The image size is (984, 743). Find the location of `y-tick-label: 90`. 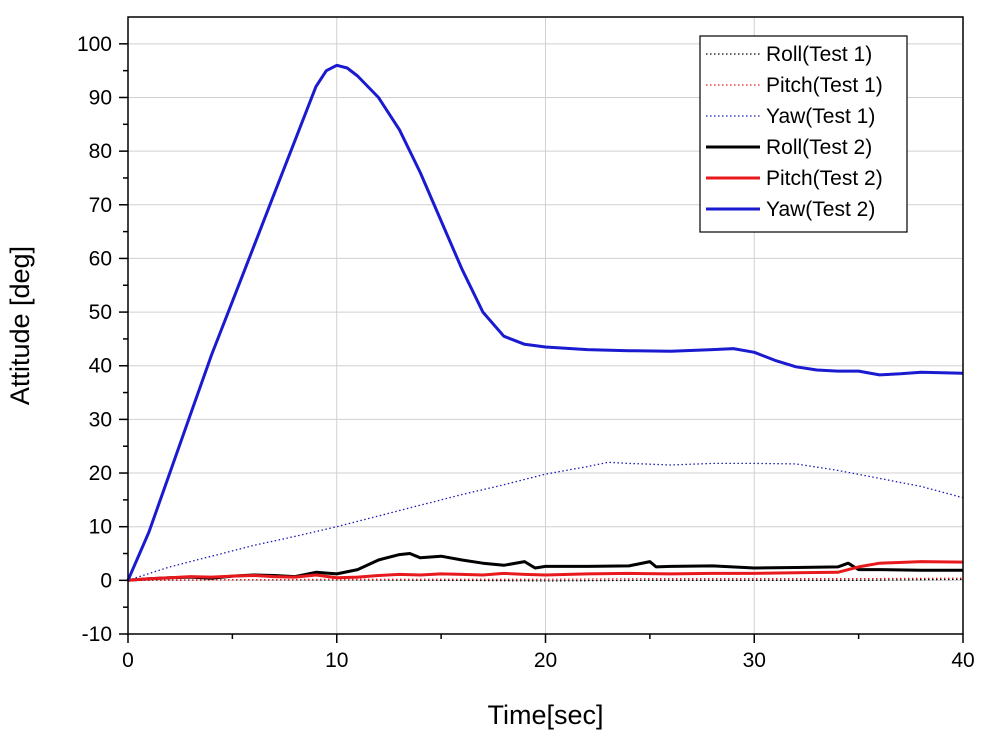

y-tick-label: 90 is located at coordinates (100, 97).